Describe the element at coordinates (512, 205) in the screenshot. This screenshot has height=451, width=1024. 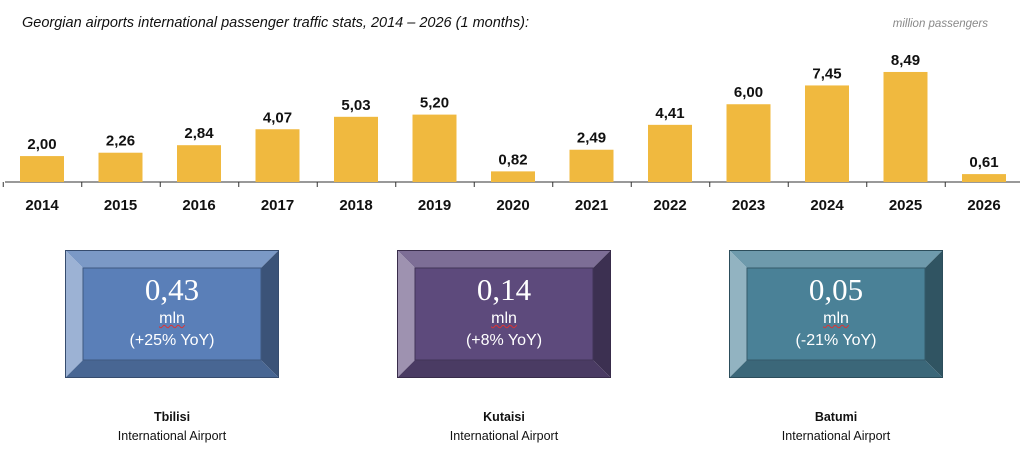
I see `x-tick-label: 2020` at that location.